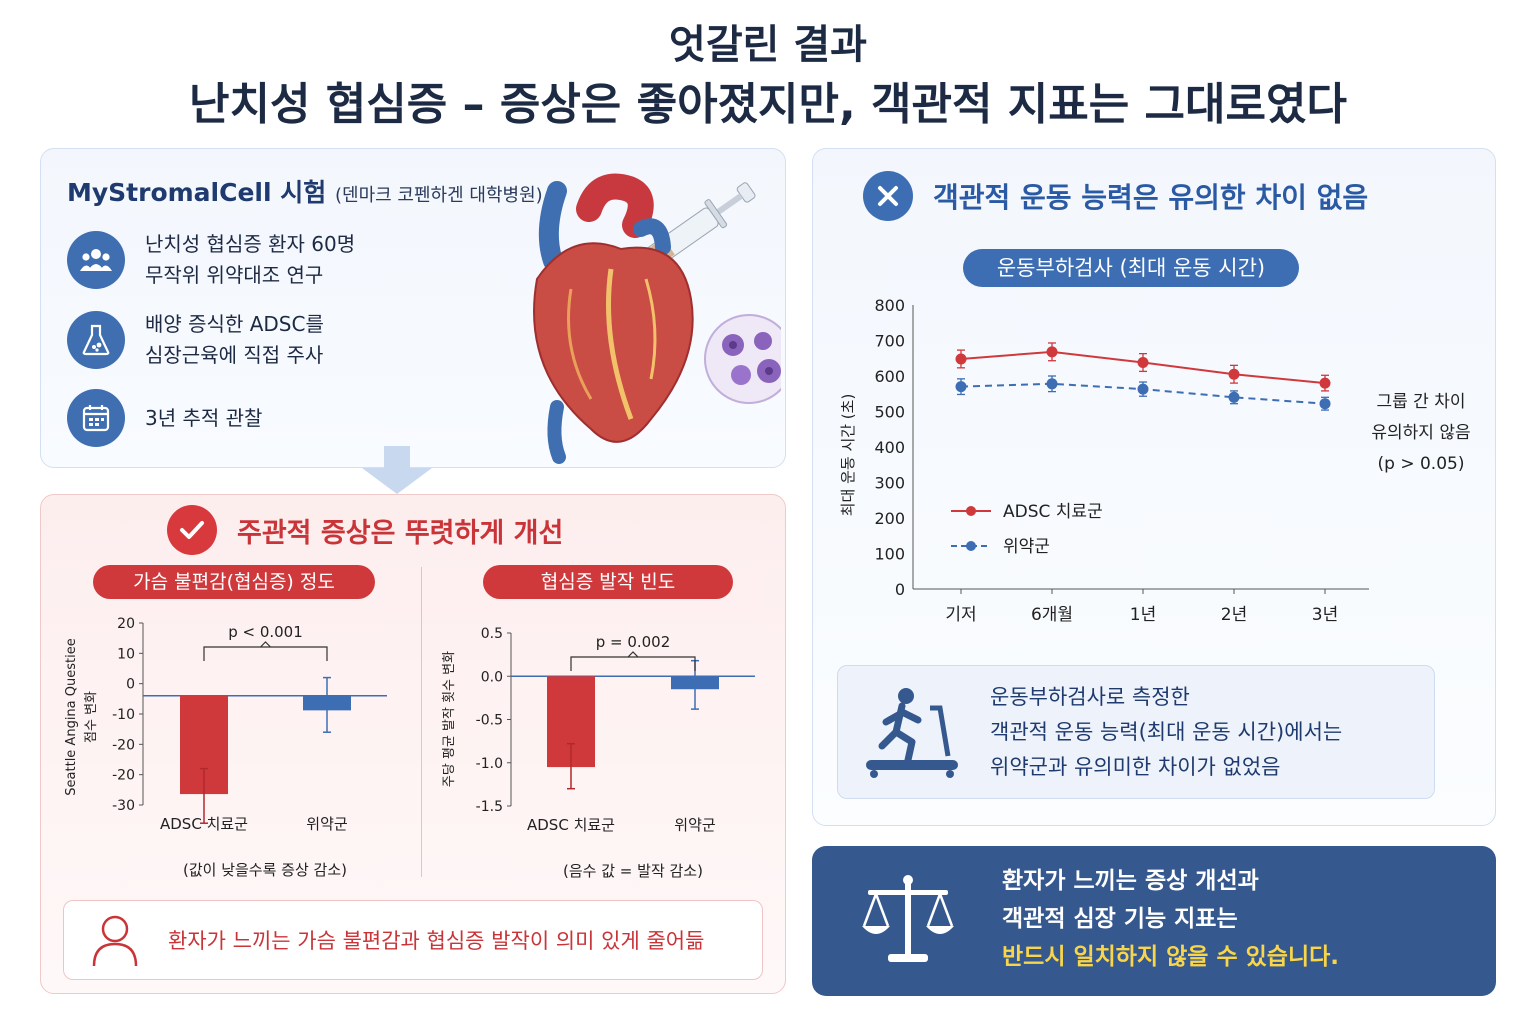  Describe the element at coordinates (265, 632) in the screenshot. I see `significance-label: p < 0.001` at that location.